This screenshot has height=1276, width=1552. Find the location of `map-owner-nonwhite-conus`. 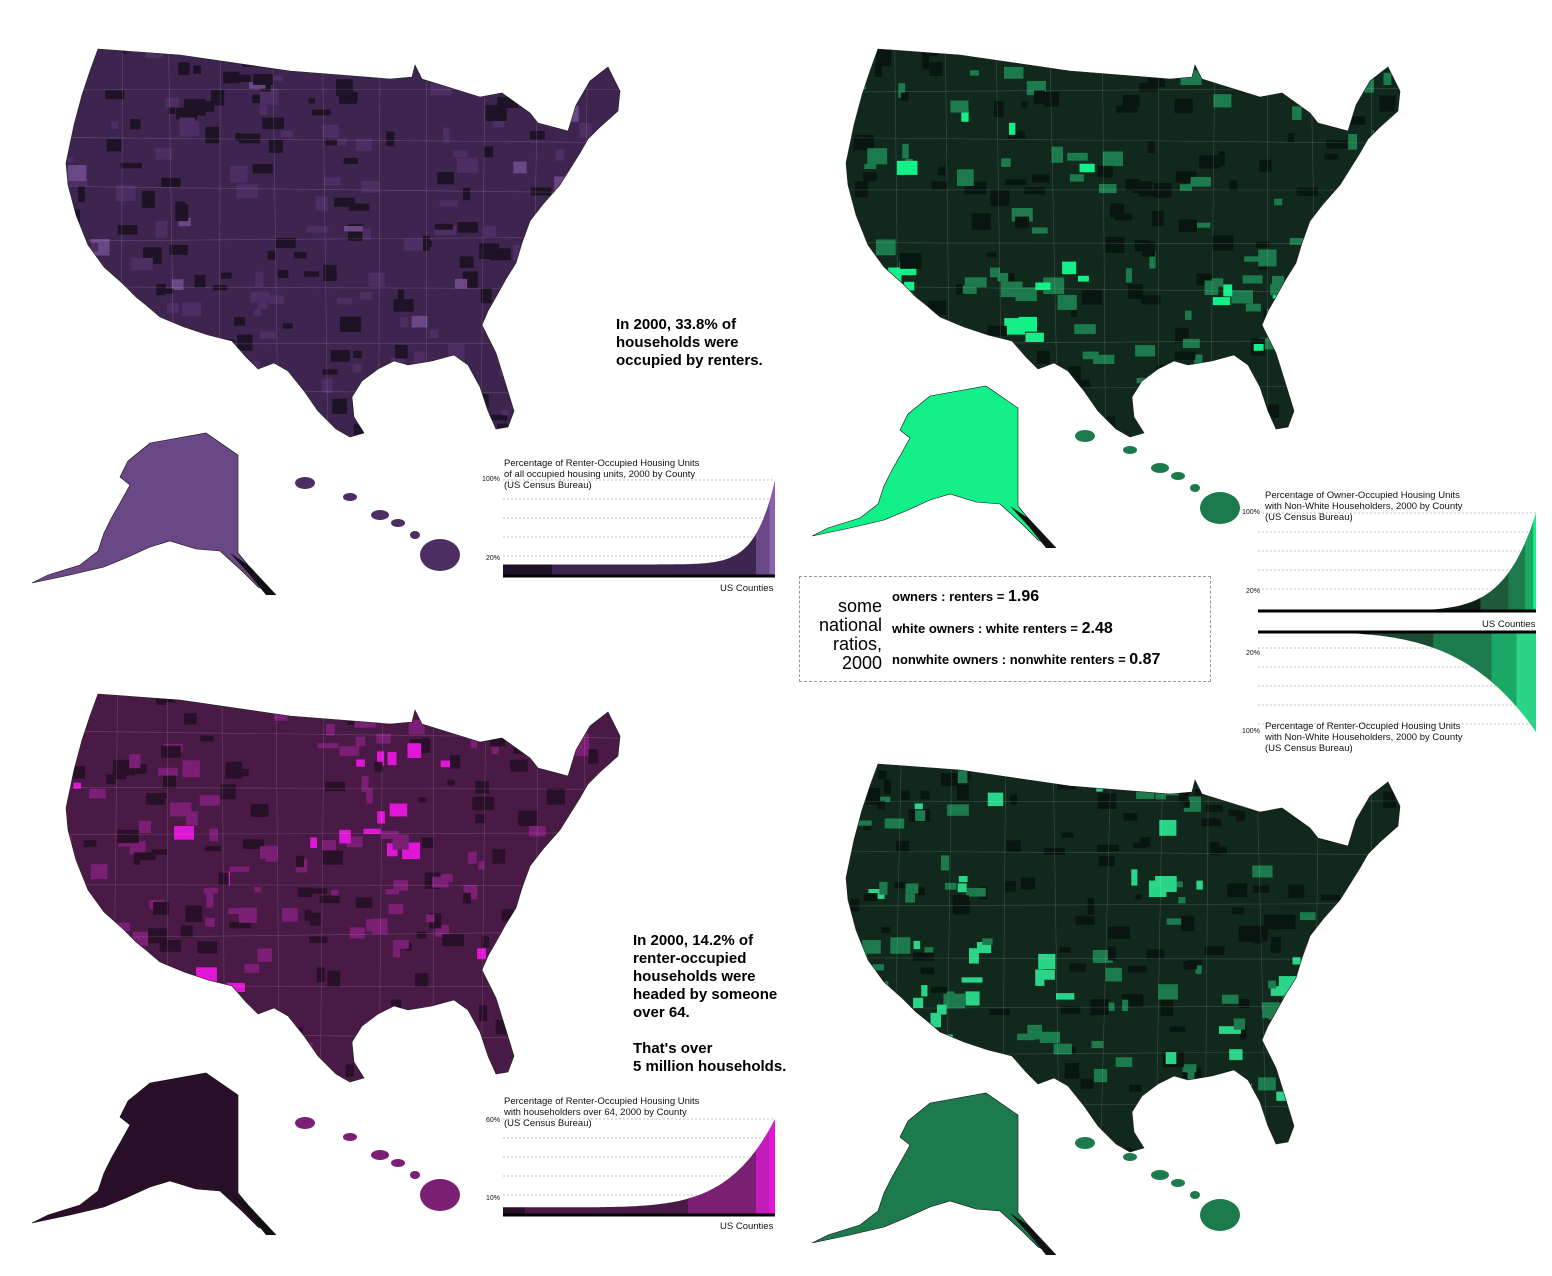

map-owner-nonwhite-conus is located at coordinates (1123, 243).